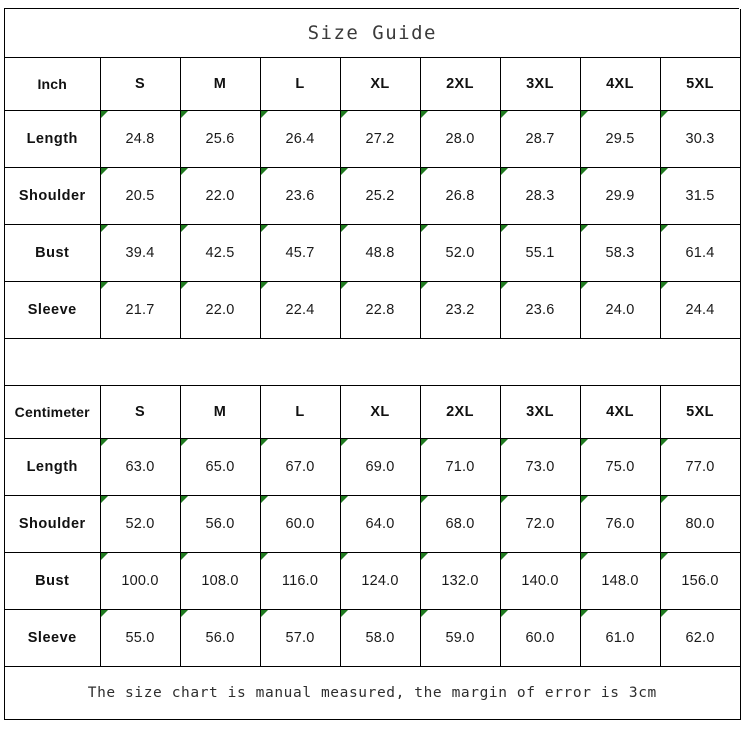 This screenshot has width=743, height=730. I want to click on size-column-header-label: 4XL, so click(620, 84).